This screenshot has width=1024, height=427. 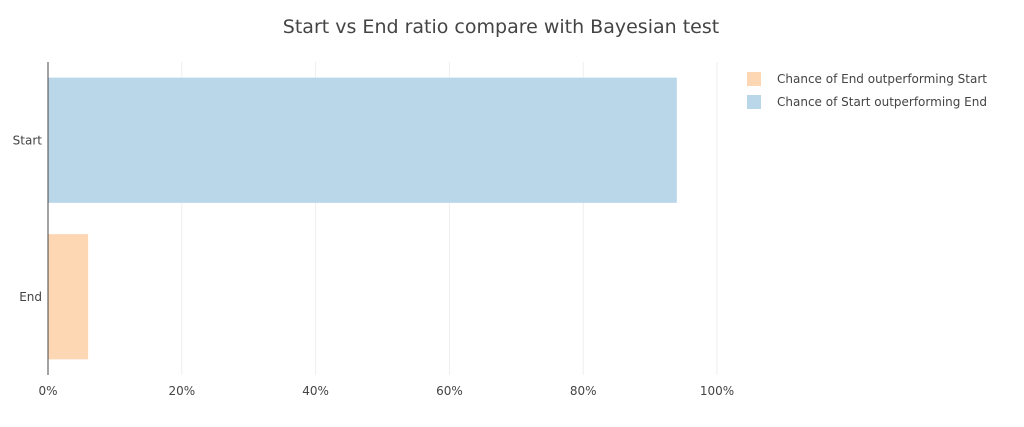 What do you see at coordinates (717, 391) in the screenshot?
I see `x-tick-label: 100%` at bounding box center [717, 391].